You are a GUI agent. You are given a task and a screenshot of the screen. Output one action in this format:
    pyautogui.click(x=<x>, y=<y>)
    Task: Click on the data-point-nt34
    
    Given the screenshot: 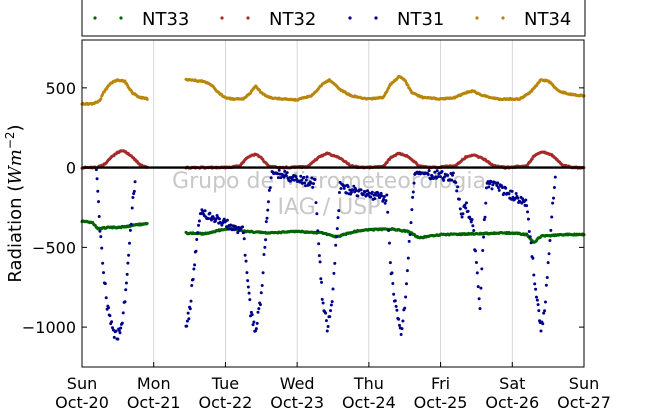 What is the action you would take?
    pyautogui.click(x=147, y=99)
    